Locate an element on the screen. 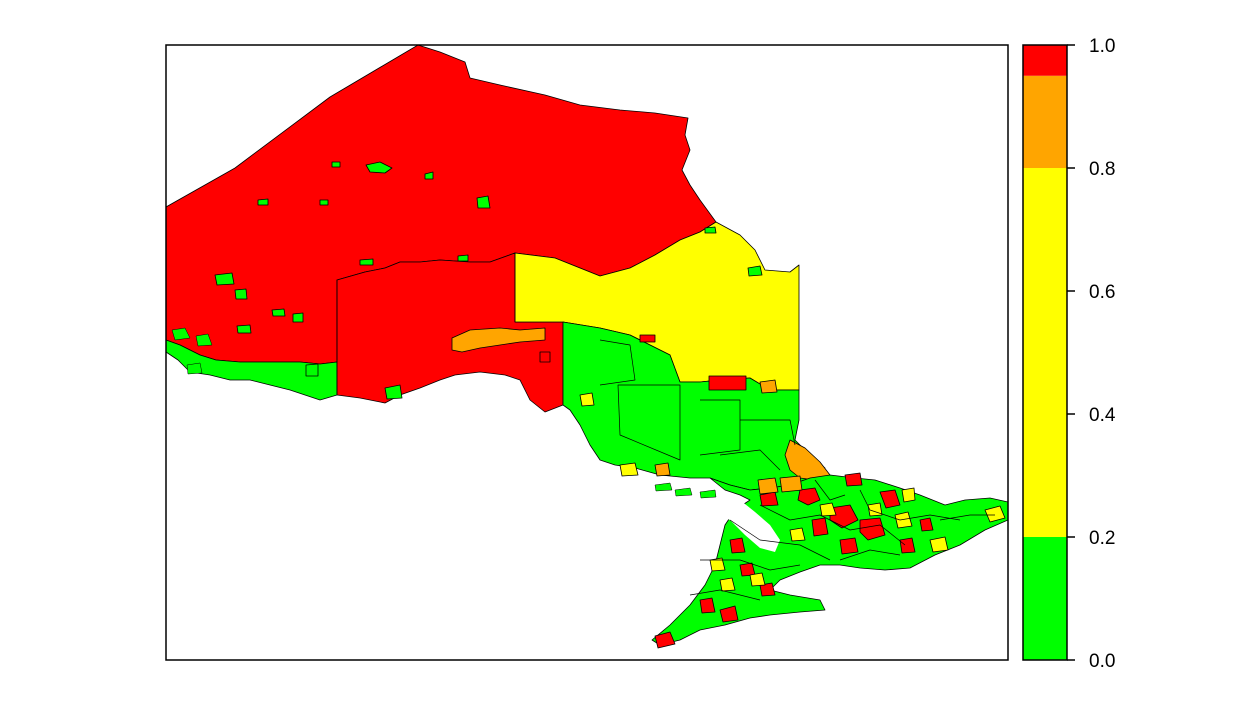  shoreline-specks is located at coordinates (444, 413).